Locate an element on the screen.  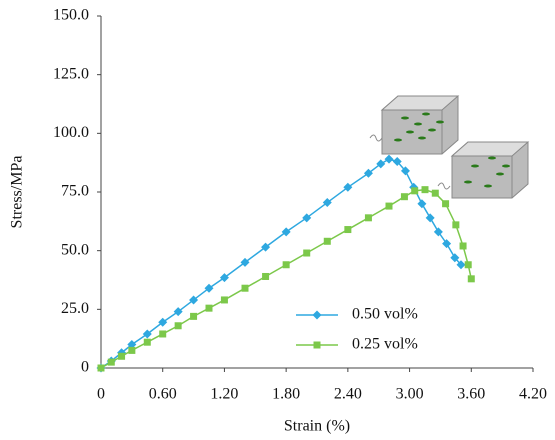
x-tick-label: 2.40 is located at coordinates (348, 394).